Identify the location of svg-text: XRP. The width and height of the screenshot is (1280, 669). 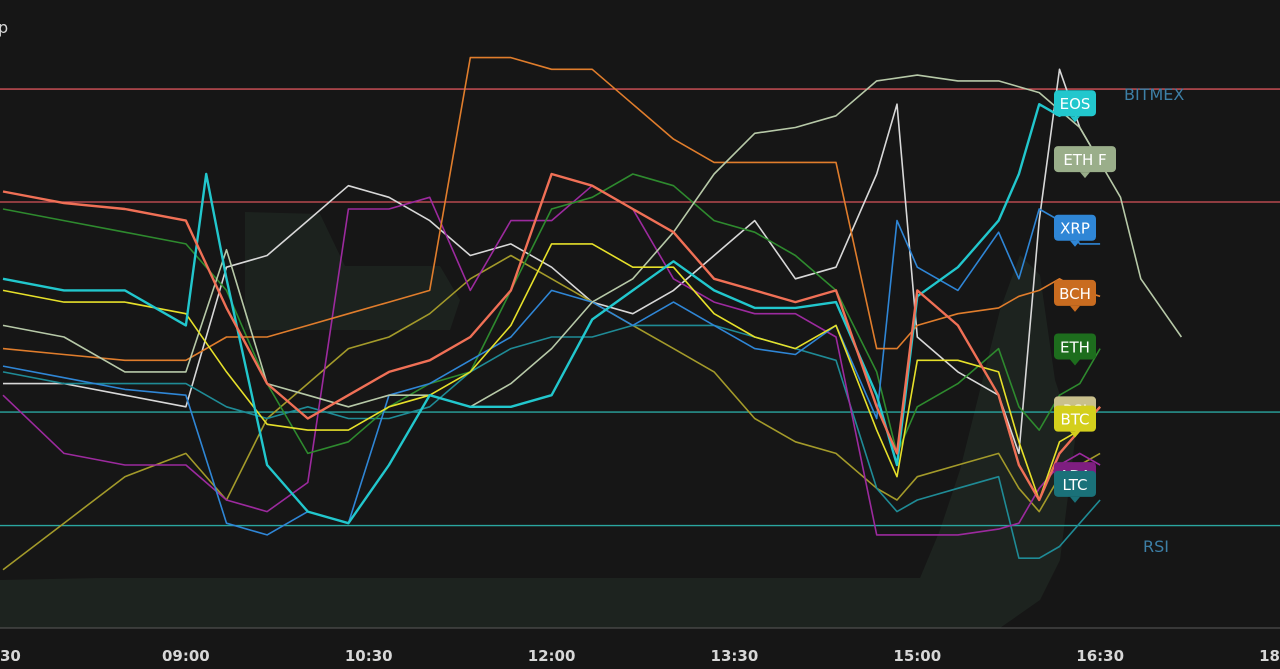
(1075, 229).